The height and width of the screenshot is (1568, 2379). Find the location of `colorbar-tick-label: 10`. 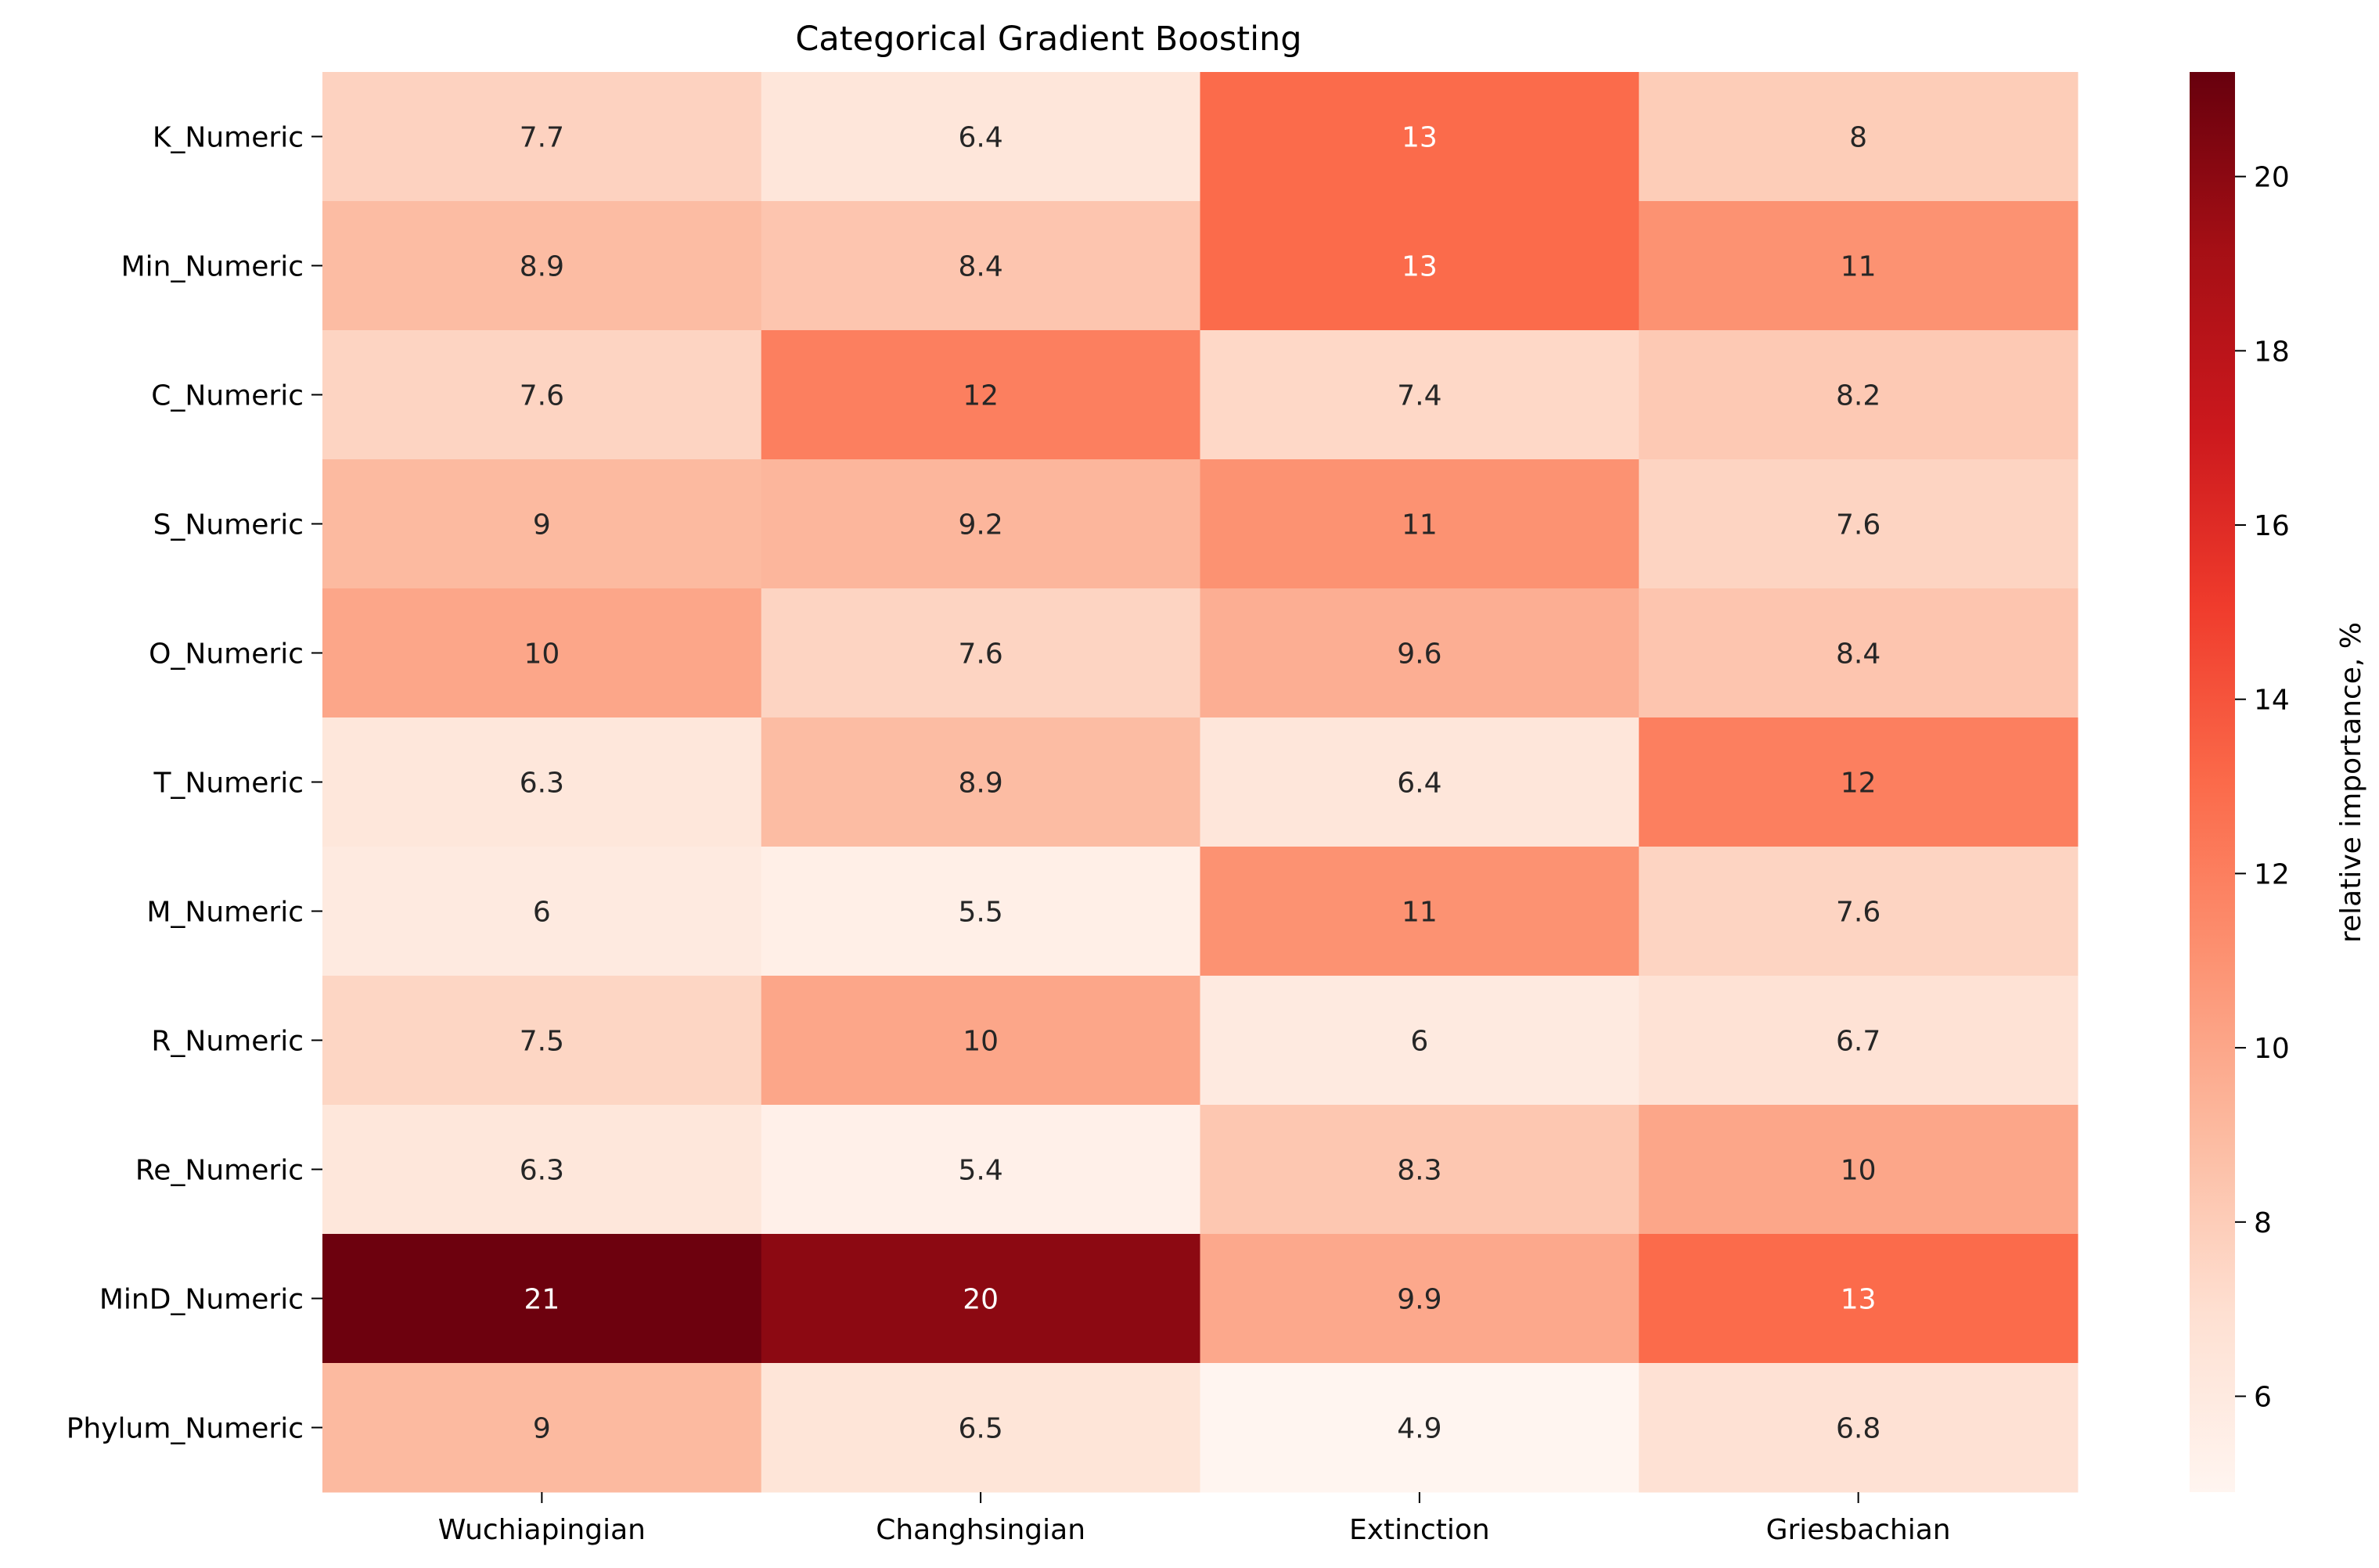

colorbar-tick-label: 10 is located at coordinates (2272, 1049).